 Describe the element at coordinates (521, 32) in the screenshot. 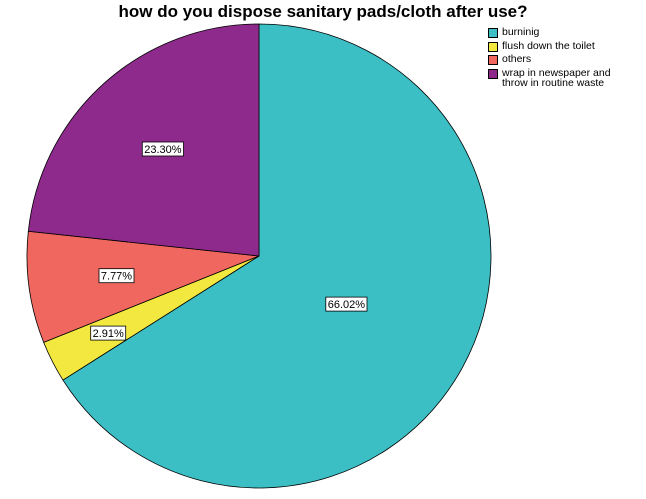

I see `legend-label-0: burninig` at that location.